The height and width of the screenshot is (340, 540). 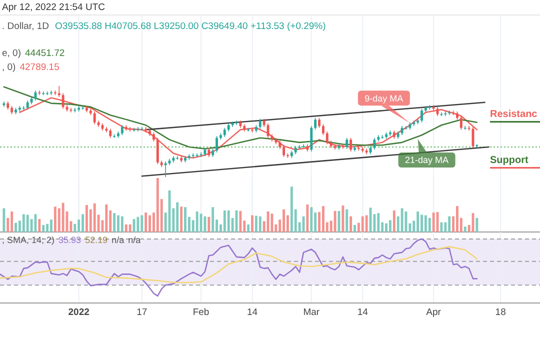 I want to click on chart-title: . Dollar, 1D, so click(x=26, y=26).